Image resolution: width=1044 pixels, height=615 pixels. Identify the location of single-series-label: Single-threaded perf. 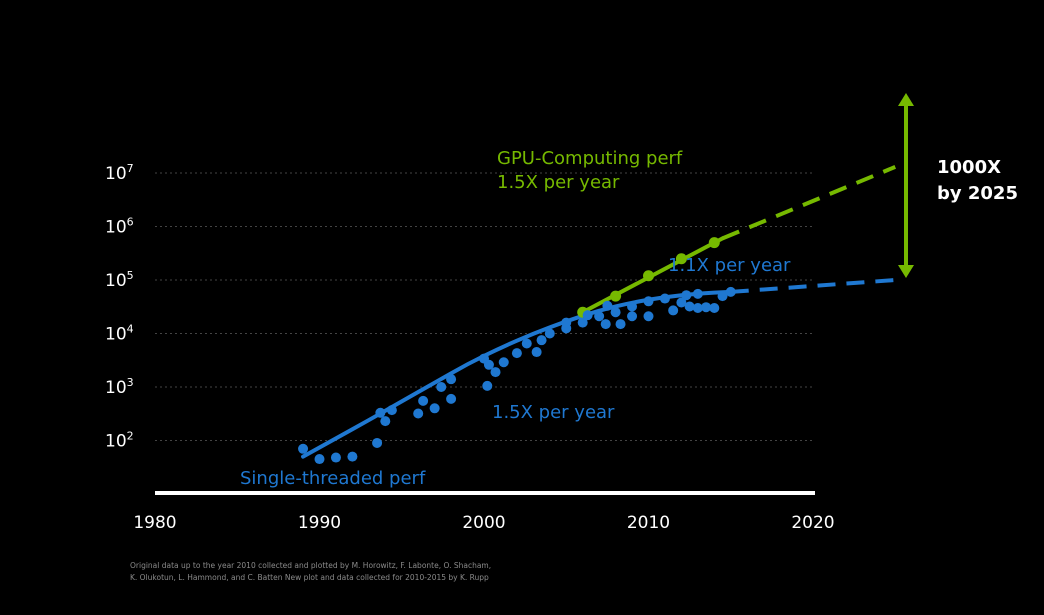
(333, 478).